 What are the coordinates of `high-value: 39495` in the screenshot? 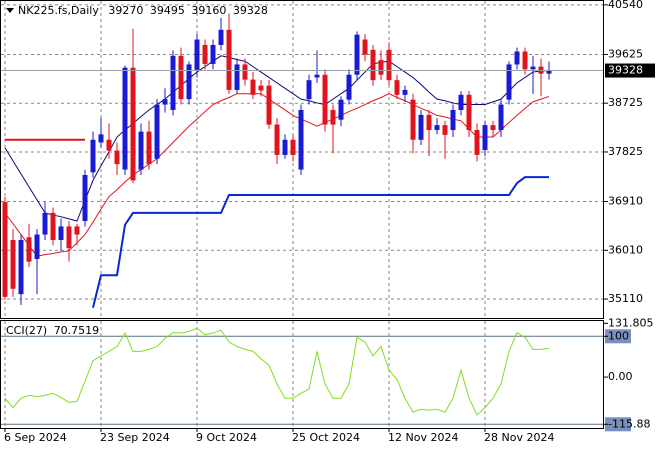 It's located at (167, 10).